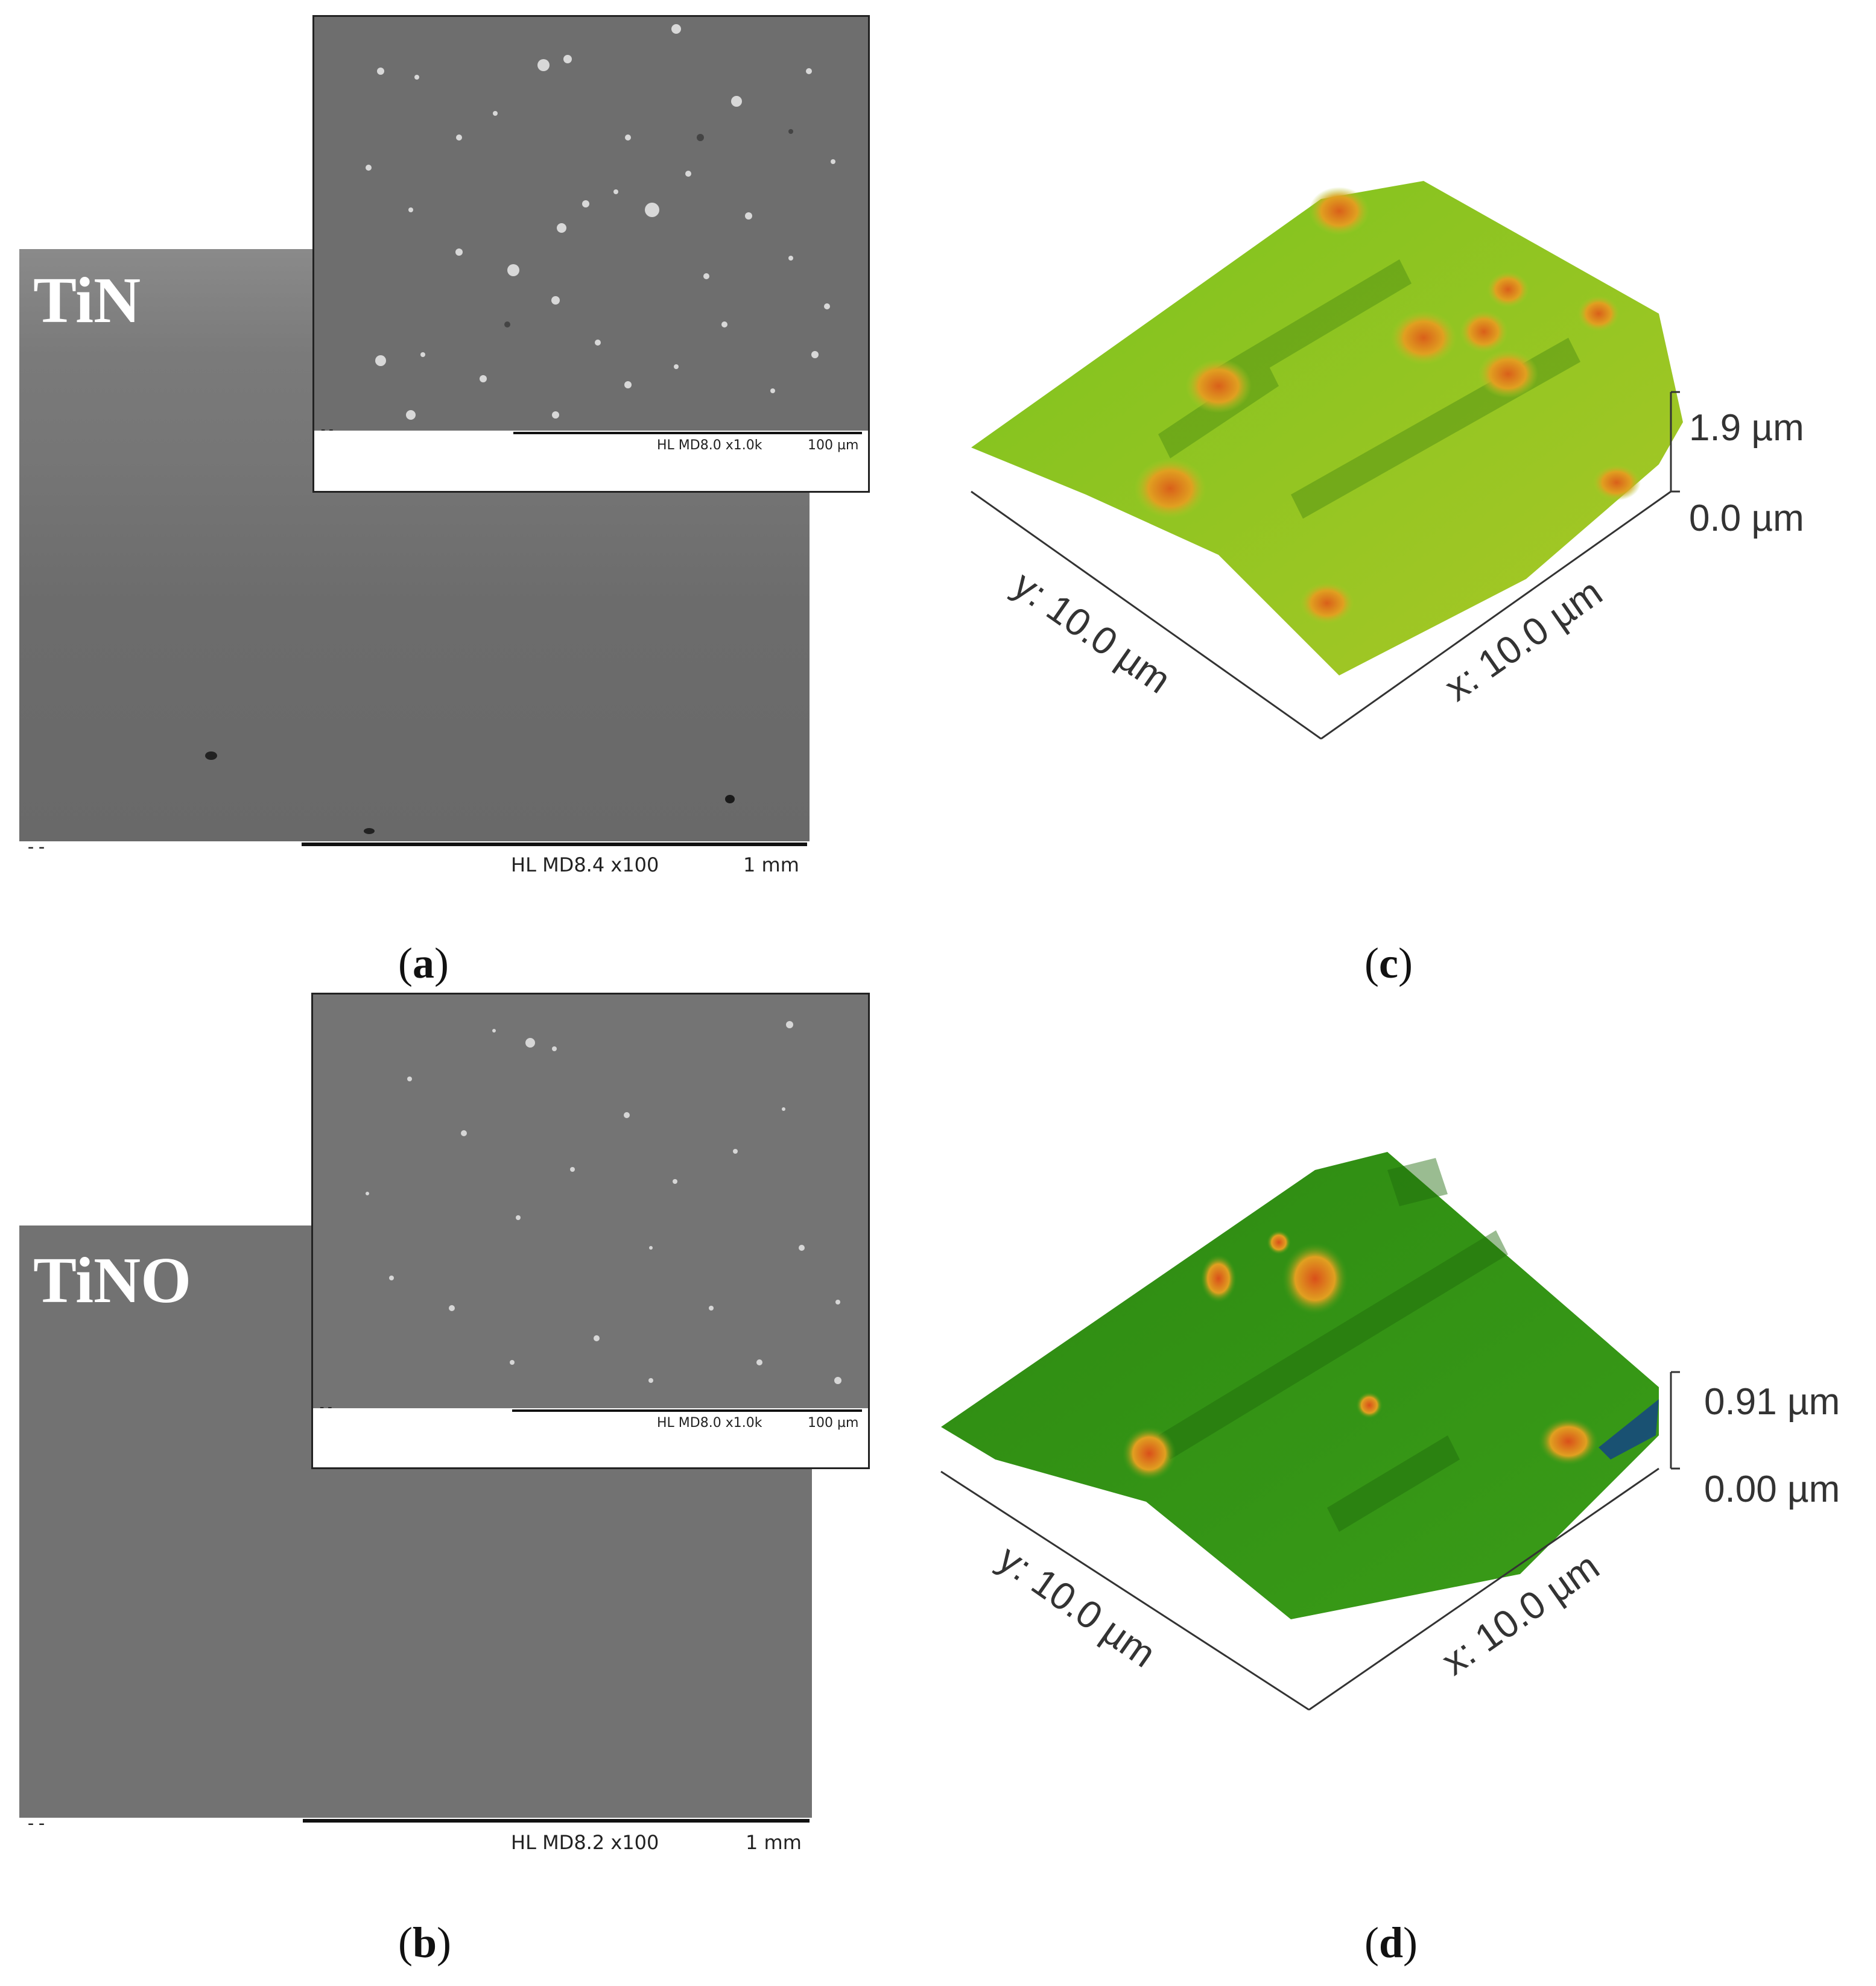 This screenshot has height=1986, width=1876. I want to click on afm-d-zmin: 0.00 µm, so click(1772, 1489).